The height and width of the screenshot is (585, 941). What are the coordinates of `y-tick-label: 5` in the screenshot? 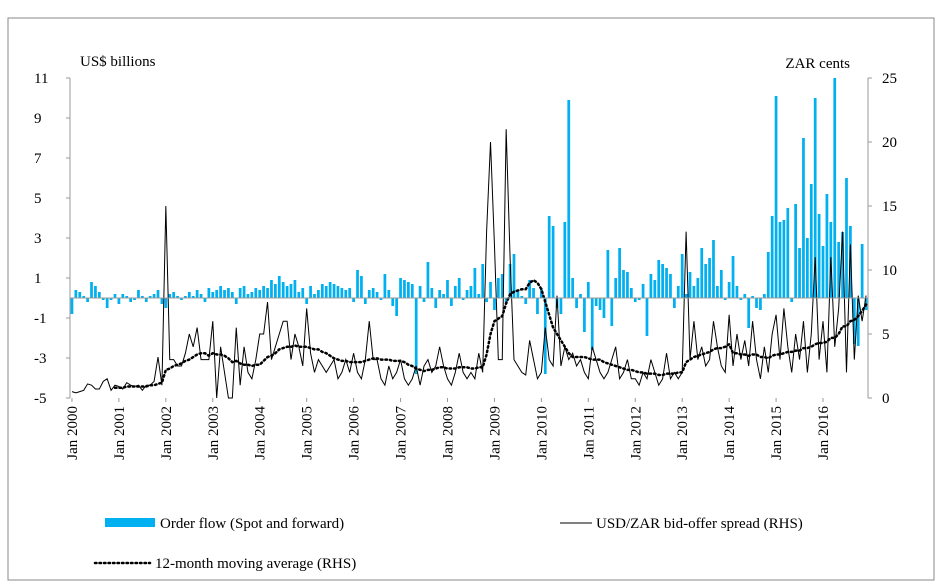 It's located at (38, 199).